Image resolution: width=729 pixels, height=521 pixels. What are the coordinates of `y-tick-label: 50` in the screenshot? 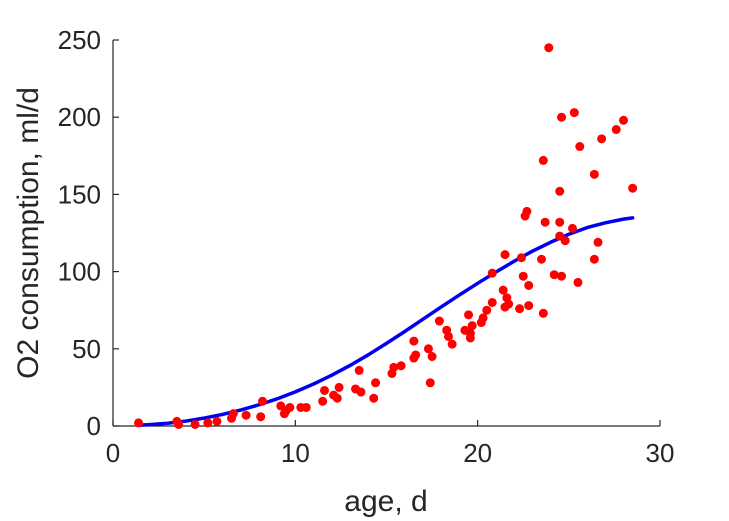 It's located at (86, 349).